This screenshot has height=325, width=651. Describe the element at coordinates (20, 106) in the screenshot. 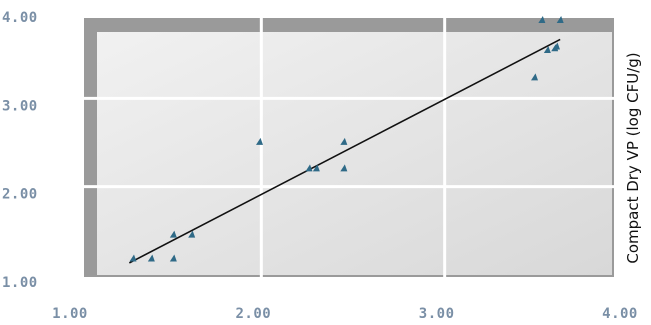

I see `y-tick-label: 3.00` at that location.